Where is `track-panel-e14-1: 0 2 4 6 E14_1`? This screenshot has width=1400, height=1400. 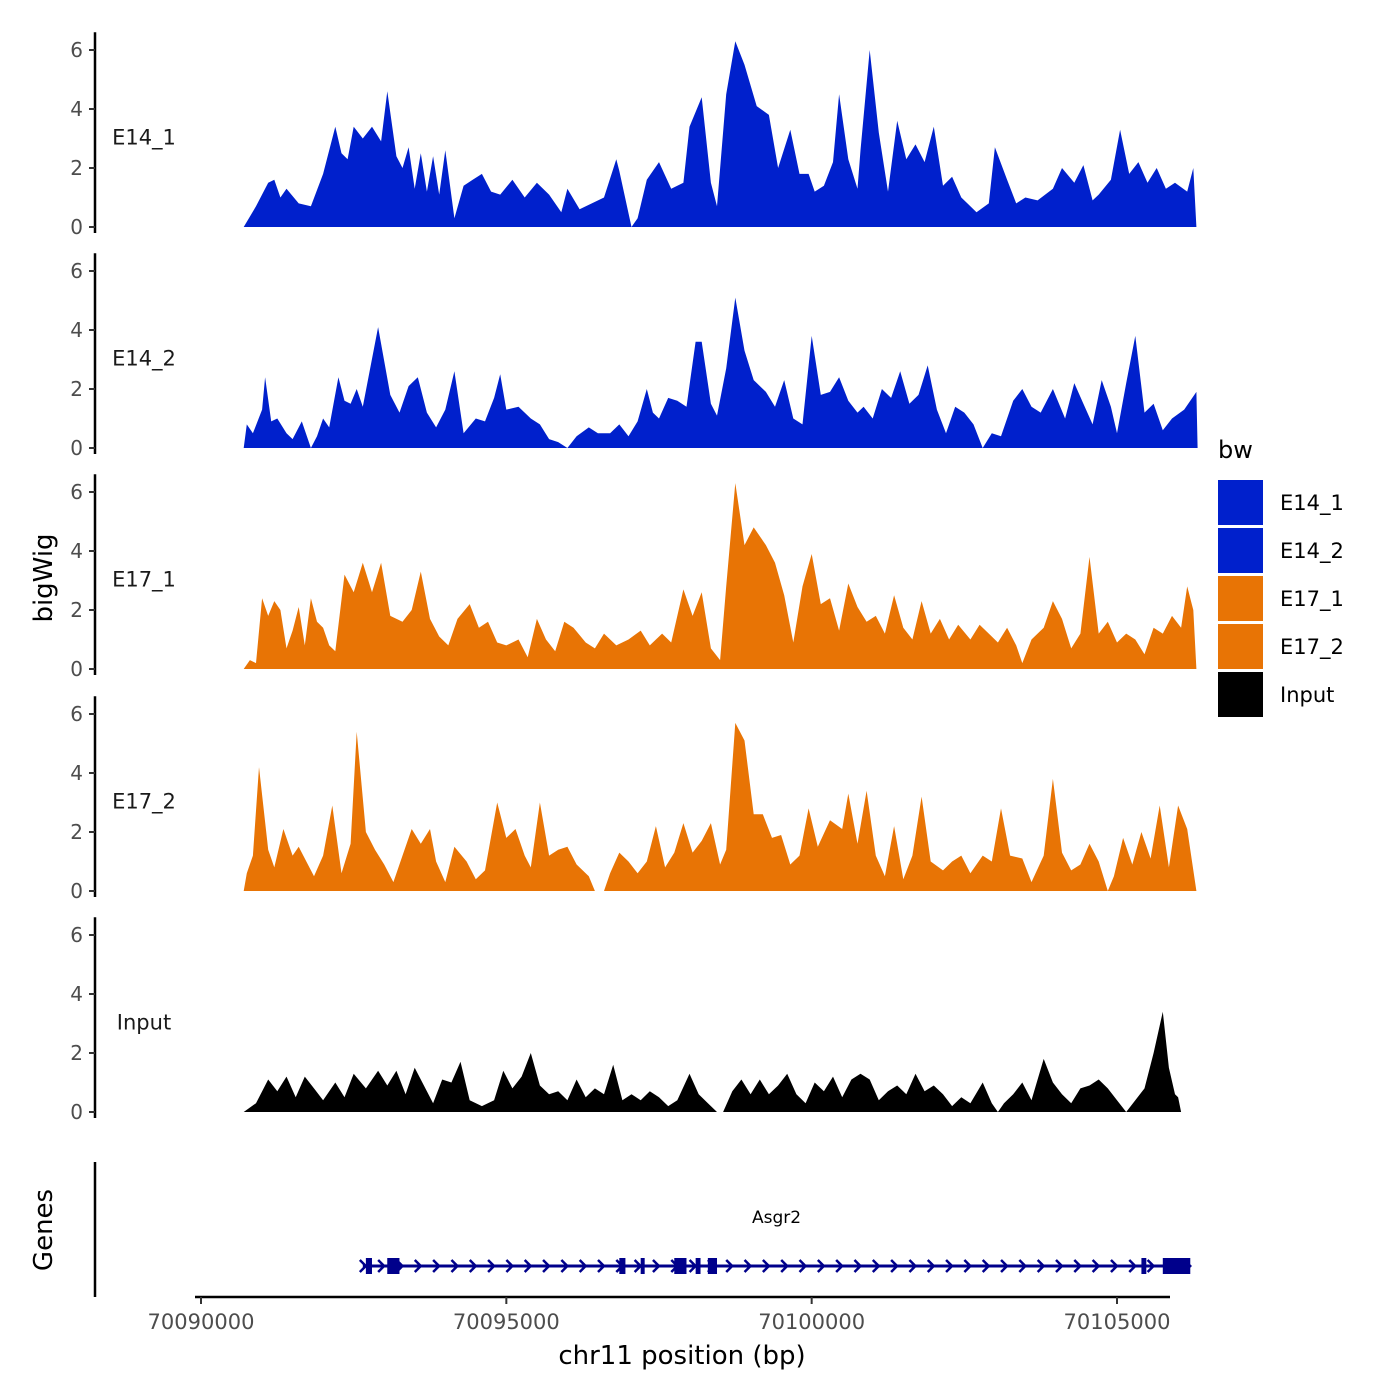
track-panel-e14-1: 0 2 4 6 E14_1 is located at coordinates (633, 135).